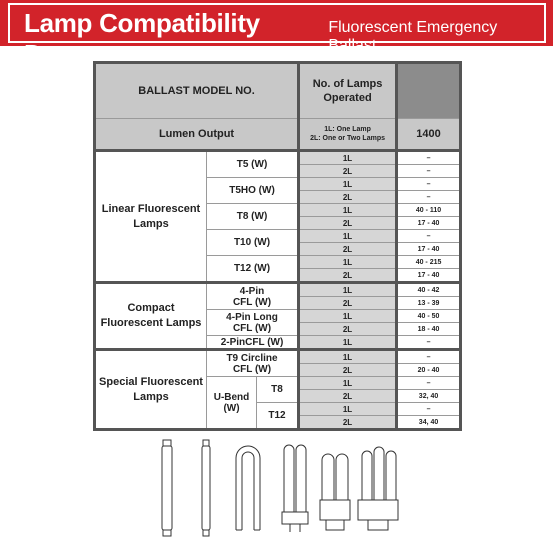  What do you see at coordinates (347, 129) in the screenshot?
I see `legend-one-lamp: 1L: One Lamp` at bounding box center [347, 129].